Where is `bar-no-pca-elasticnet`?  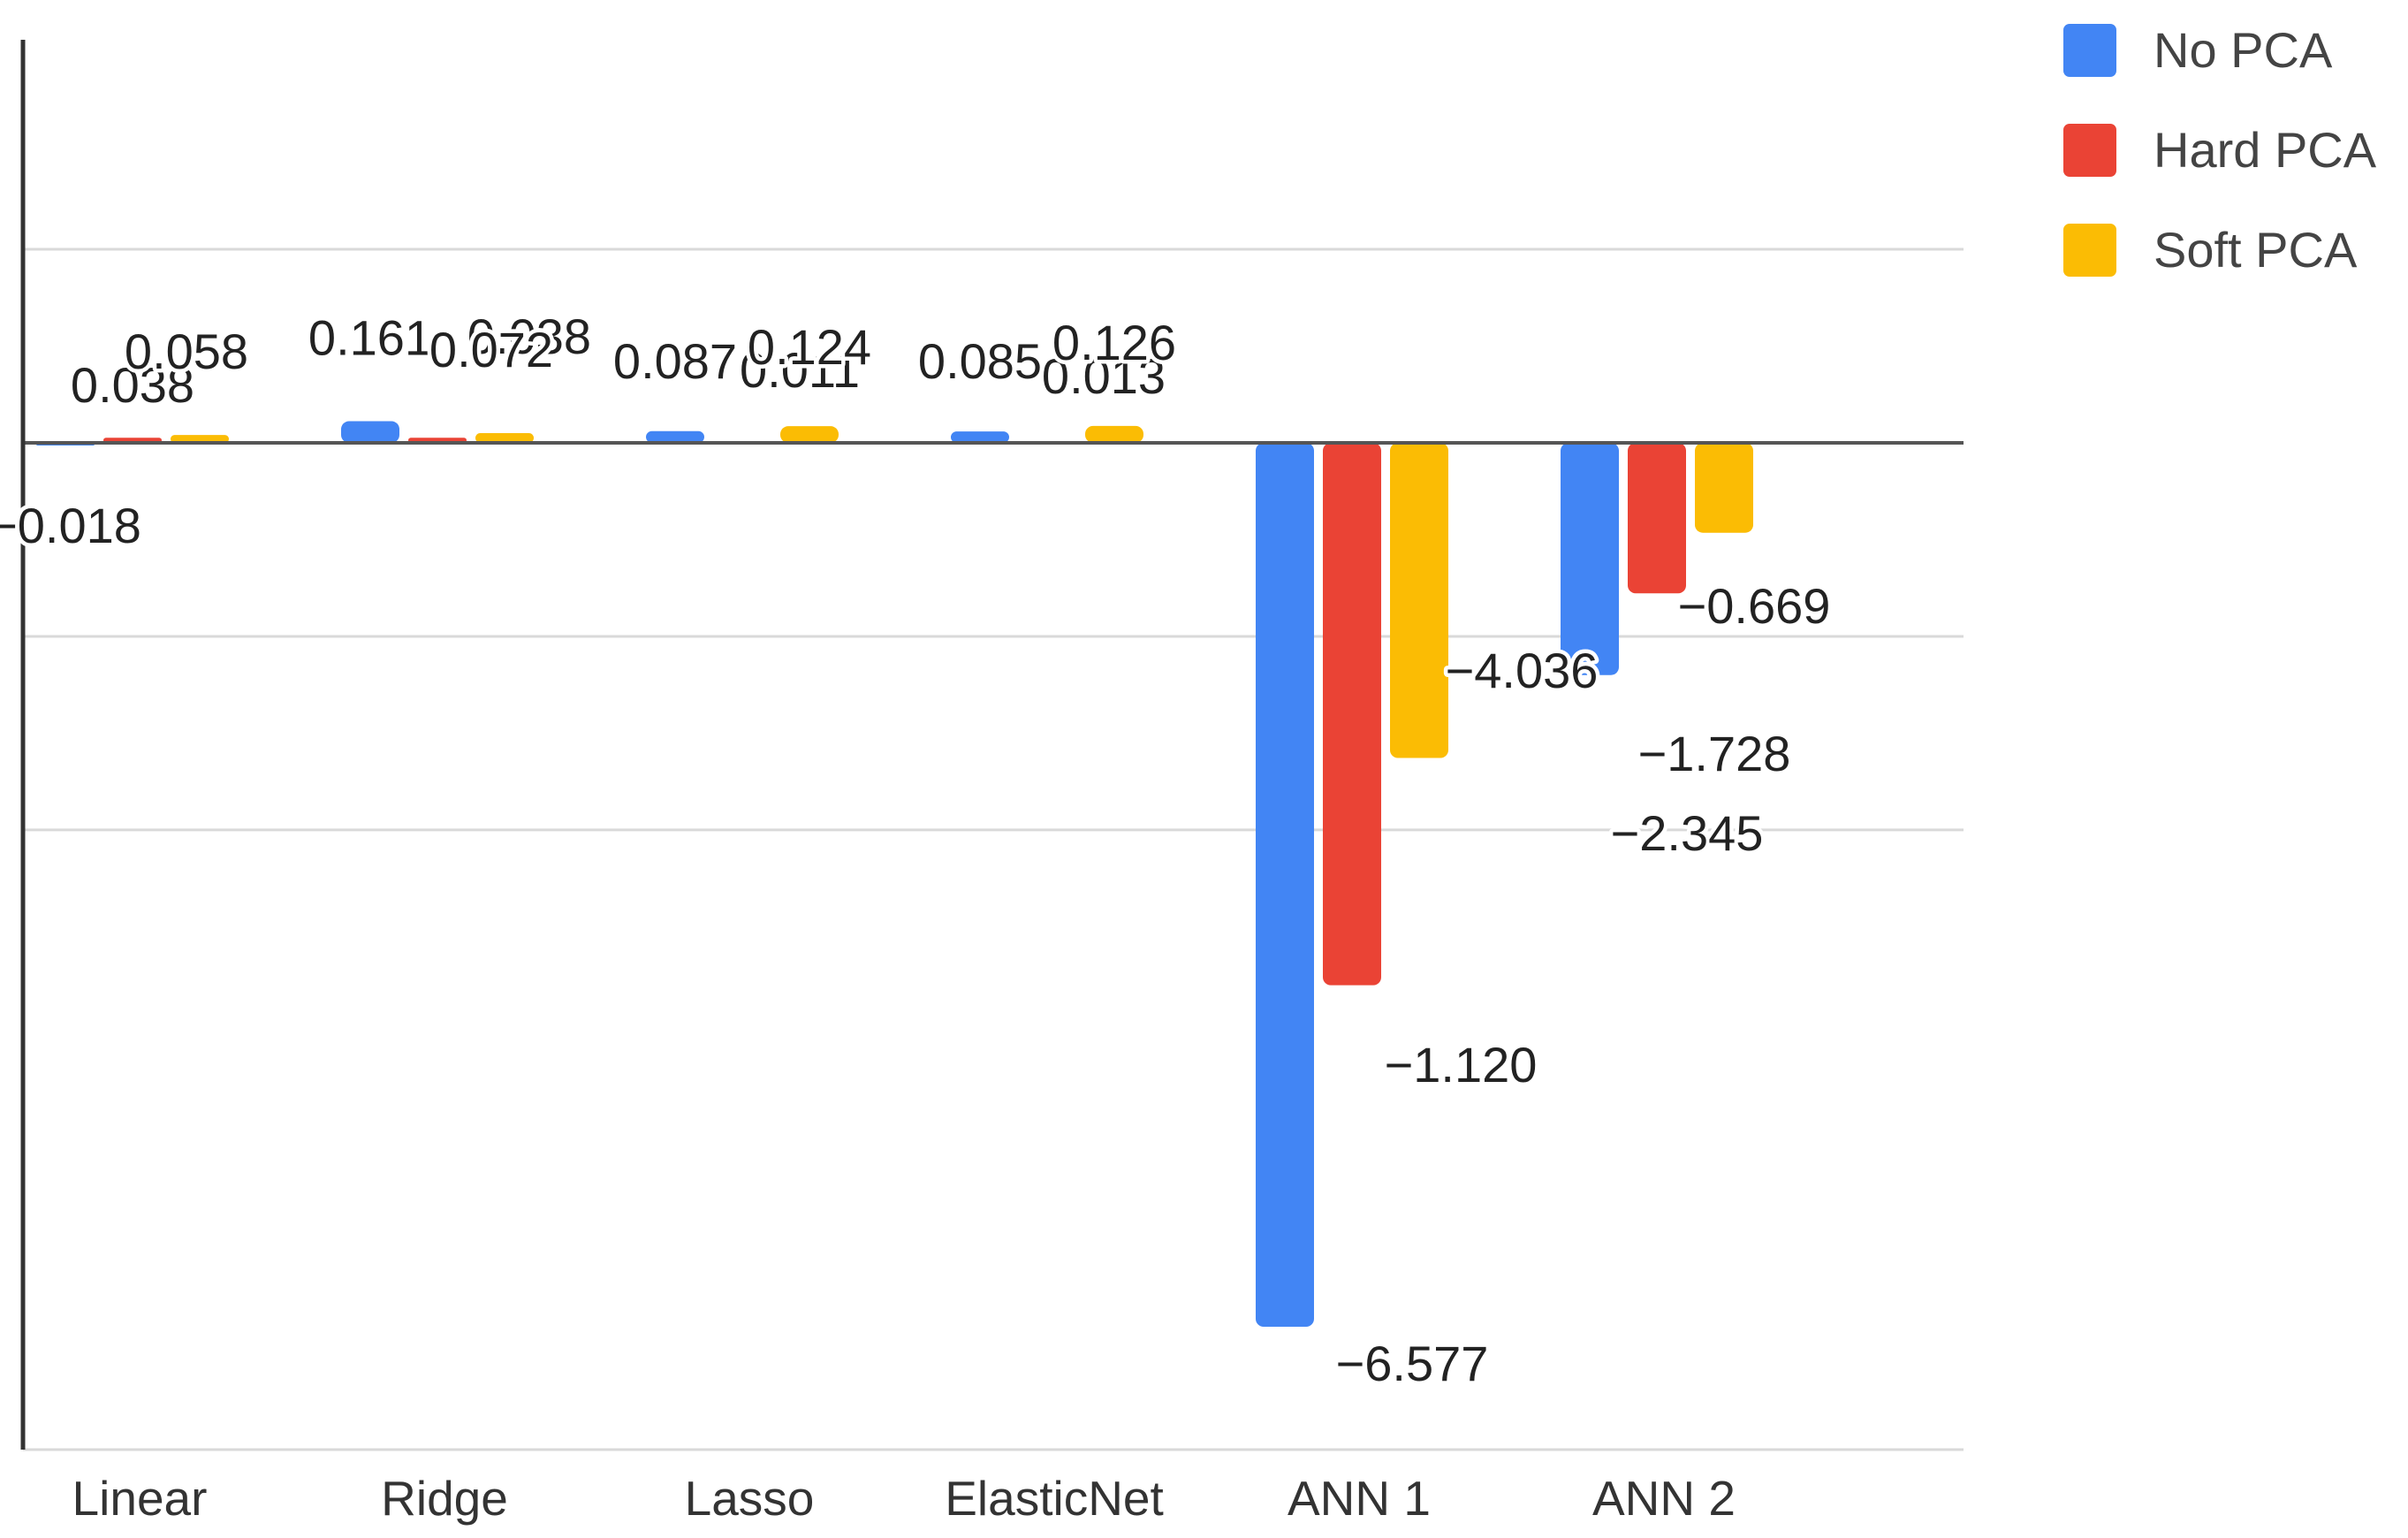 bar-no-pca-elasticnet is located at coordinates (980, 437).